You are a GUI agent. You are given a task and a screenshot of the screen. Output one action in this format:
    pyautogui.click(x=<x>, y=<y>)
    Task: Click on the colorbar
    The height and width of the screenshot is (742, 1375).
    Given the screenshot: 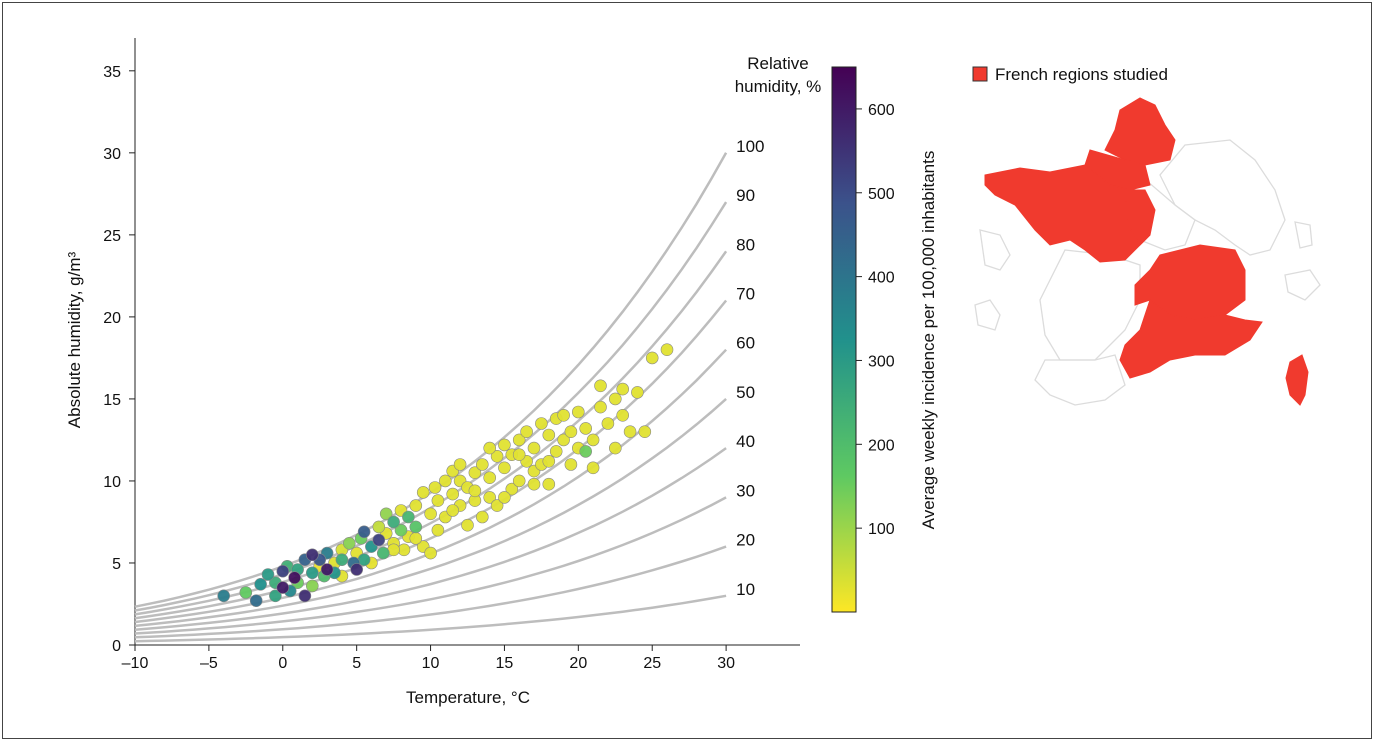 What is the action you would take?
    pyautogui.click(x=844, y=339)
    